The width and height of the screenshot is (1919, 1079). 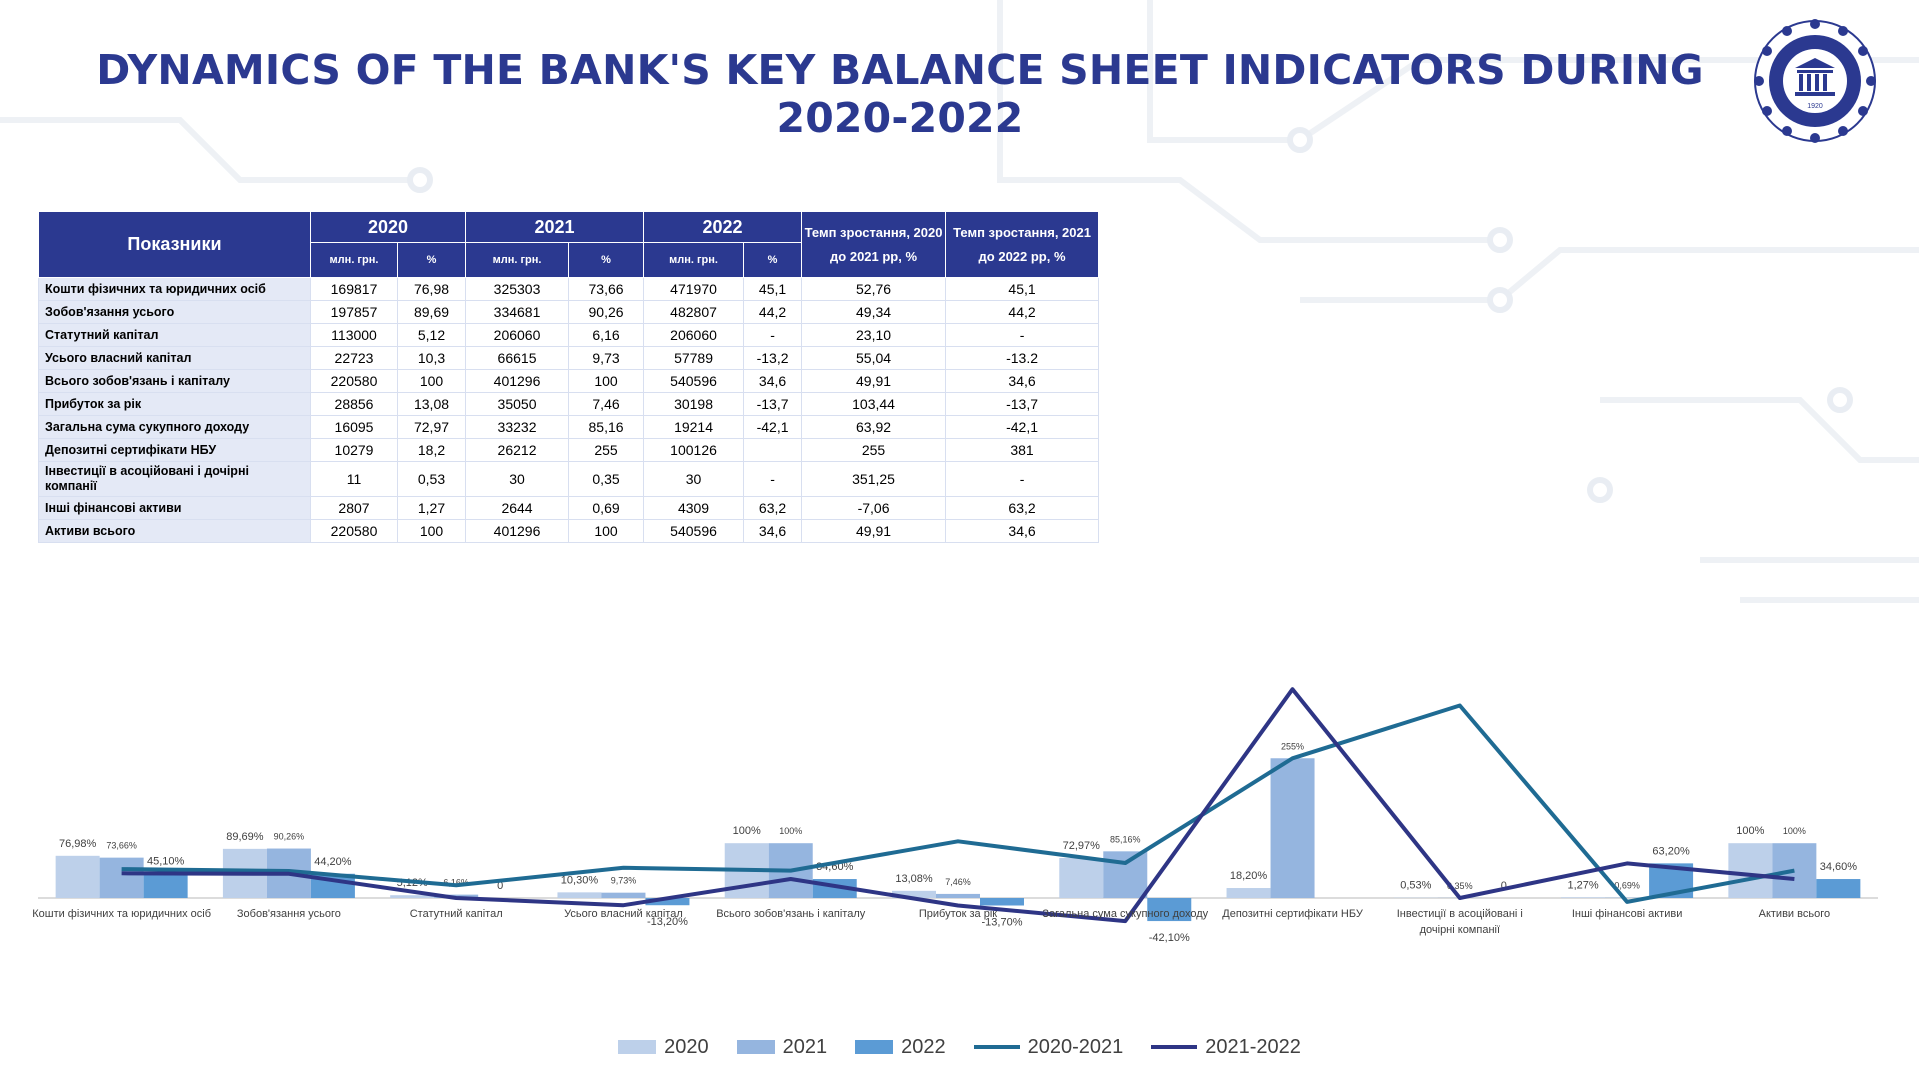 I want to click on table-cell: -42,1, so click(x=1022, y=427).